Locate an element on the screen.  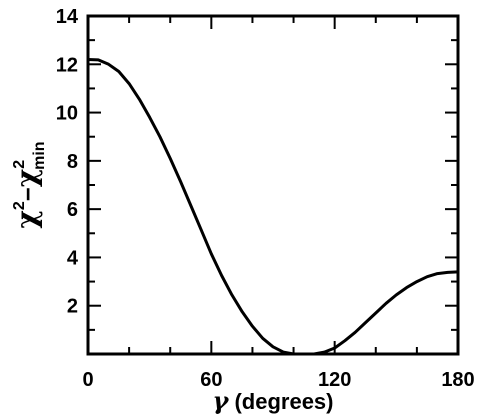
y-axis-sup-1: 2 is located at coordinates (19, 205).